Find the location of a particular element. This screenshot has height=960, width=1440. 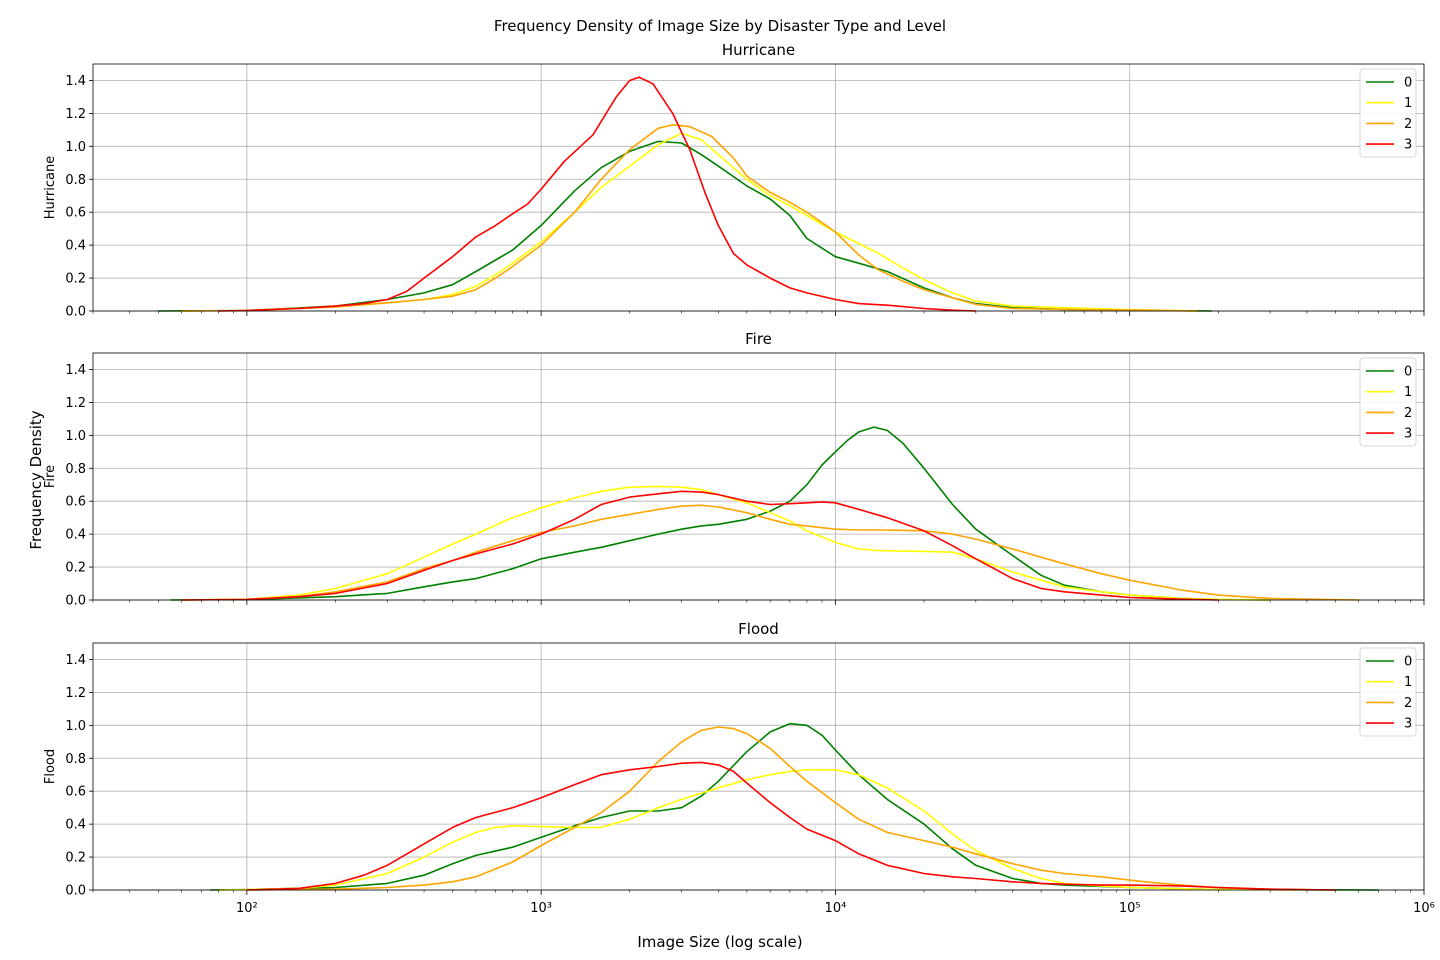

x-tick-label: 10⁶ is located at coordinates (1424, 908).